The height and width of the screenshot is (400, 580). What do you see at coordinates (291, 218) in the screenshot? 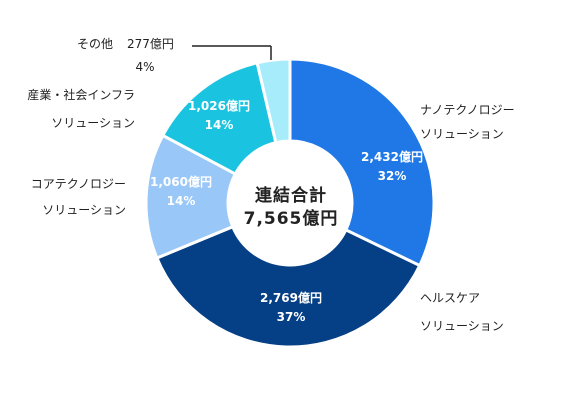
I see `center-total: 7,565億円` at bounding box center [291, 218].